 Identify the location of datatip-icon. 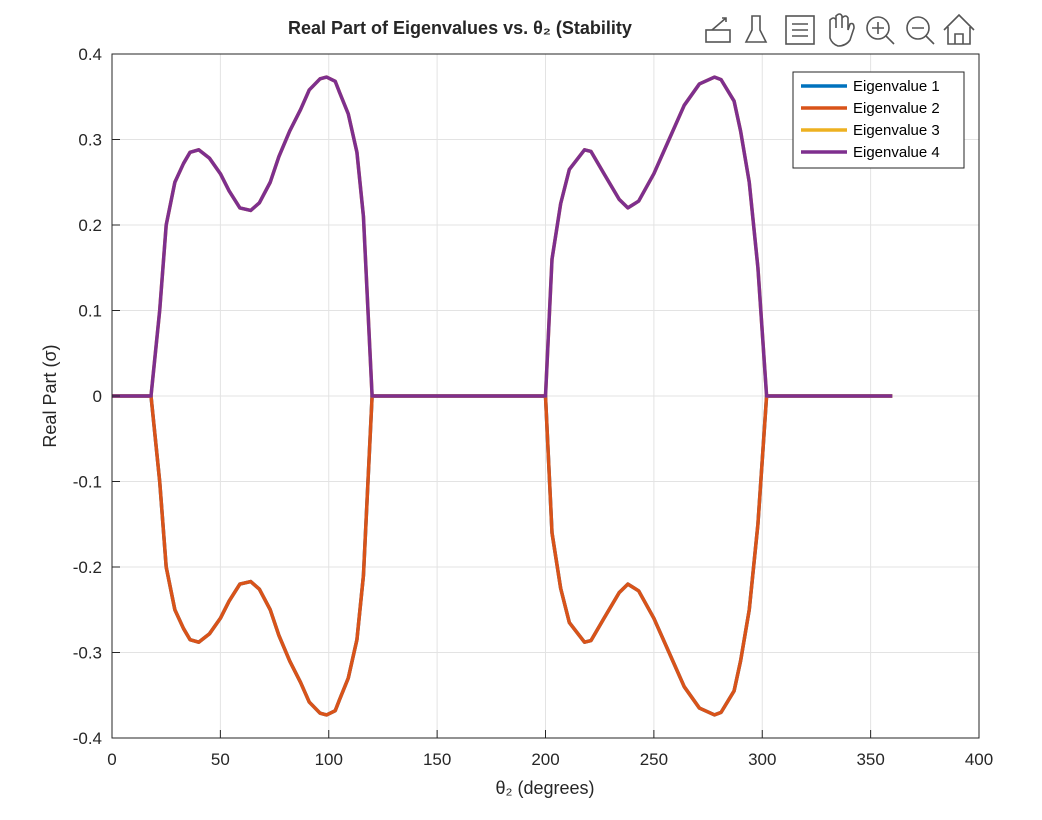
(800, 30).